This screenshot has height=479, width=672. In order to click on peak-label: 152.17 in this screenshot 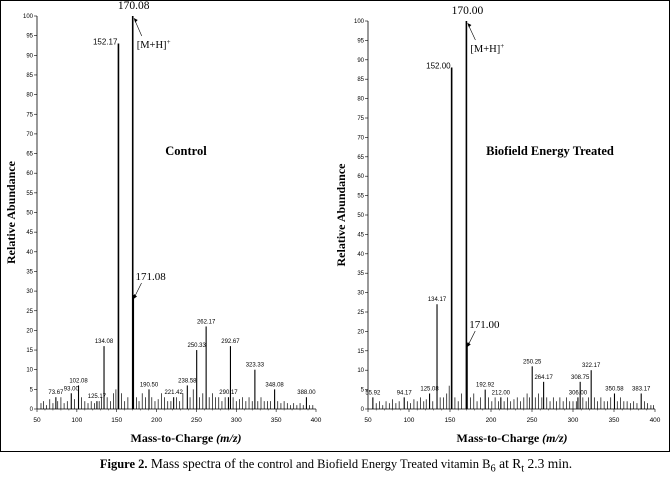, I will do `click(105, 42)`.